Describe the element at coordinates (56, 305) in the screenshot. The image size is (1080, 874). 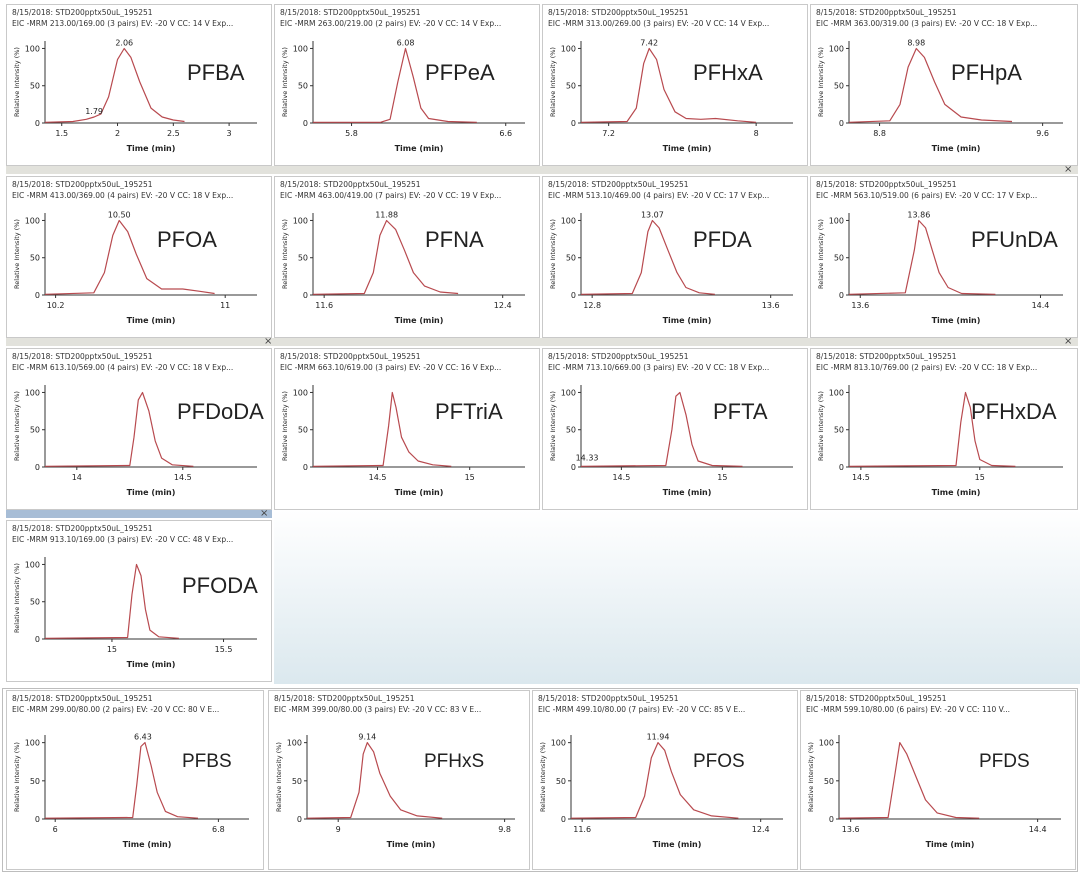
I see `x-tick-label: 10.2` at that location.